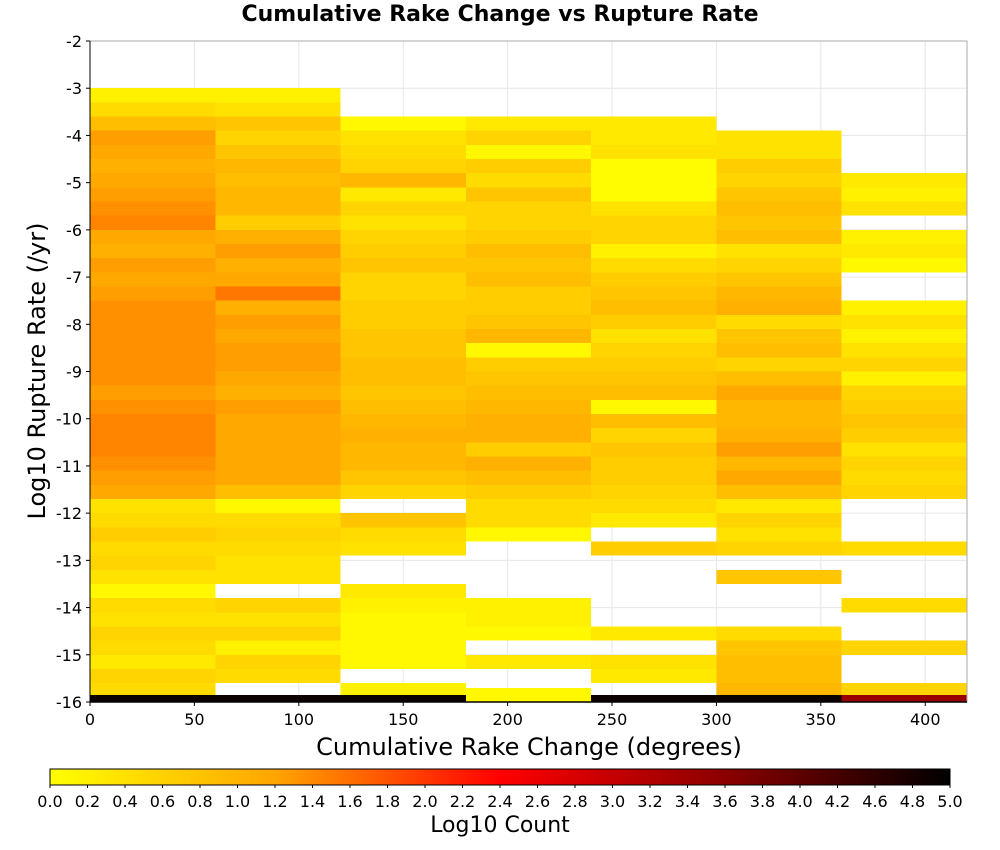  Describe the element at coordinates (69, 560) in the screenshot. I see `y-tick-label: -13` at that location.